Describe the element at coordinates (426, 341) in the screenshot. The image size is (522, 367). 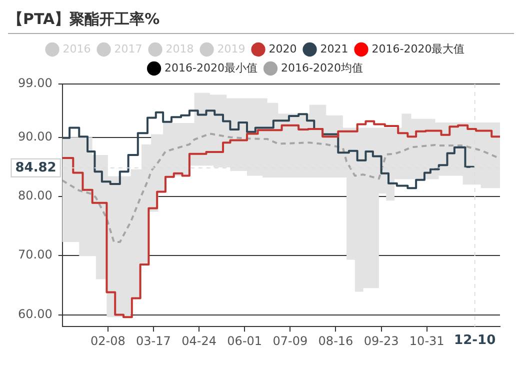
I see `x-tick-label: 10-31` at that location.